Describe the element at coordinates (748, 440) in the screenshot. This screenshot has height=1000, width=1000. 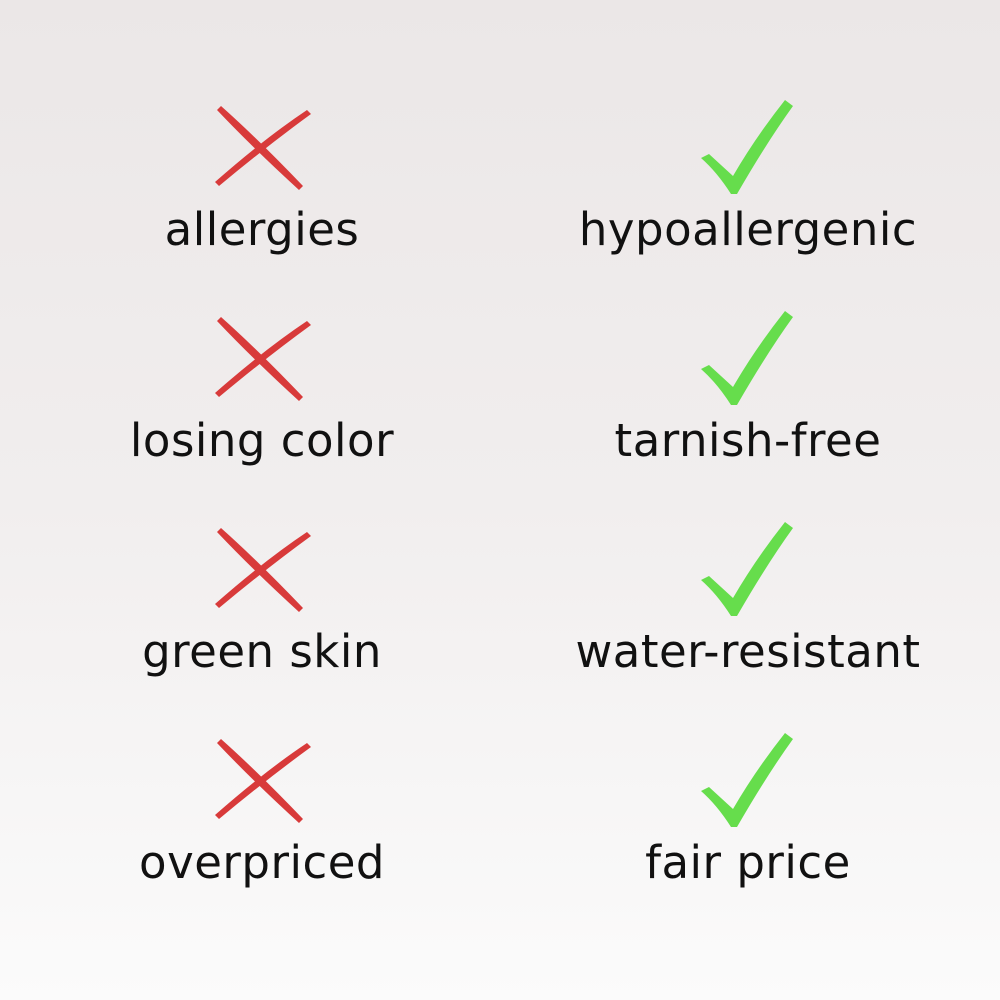
I see `solution-label: tarnish-free` at that location.